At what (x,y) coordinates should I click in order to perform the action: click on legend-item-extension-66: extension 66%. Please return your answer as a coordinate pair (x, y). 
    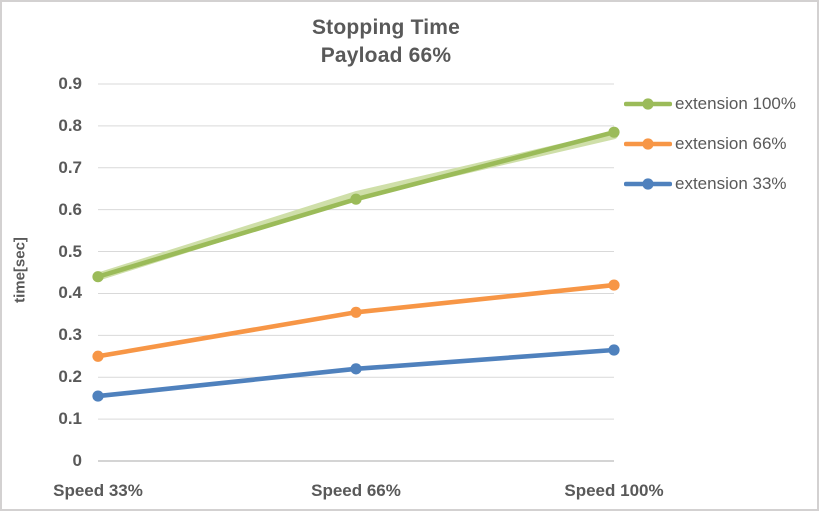
    Looking at the image, I should click on (705, 144).